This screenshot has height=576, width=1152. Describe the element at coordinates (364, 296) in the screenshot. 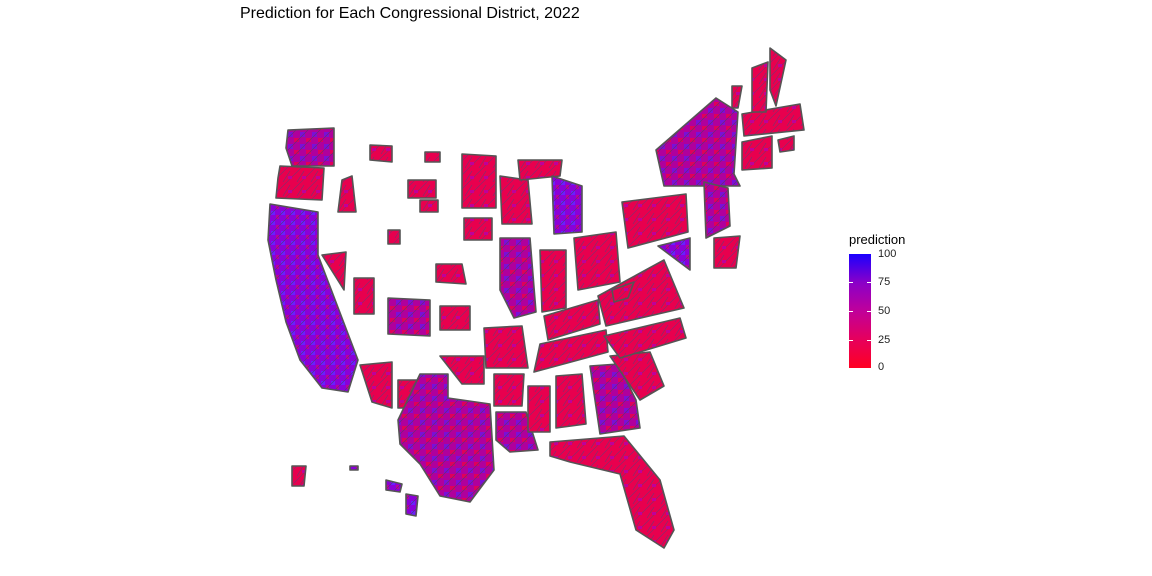

I see `state-utah` at that location.